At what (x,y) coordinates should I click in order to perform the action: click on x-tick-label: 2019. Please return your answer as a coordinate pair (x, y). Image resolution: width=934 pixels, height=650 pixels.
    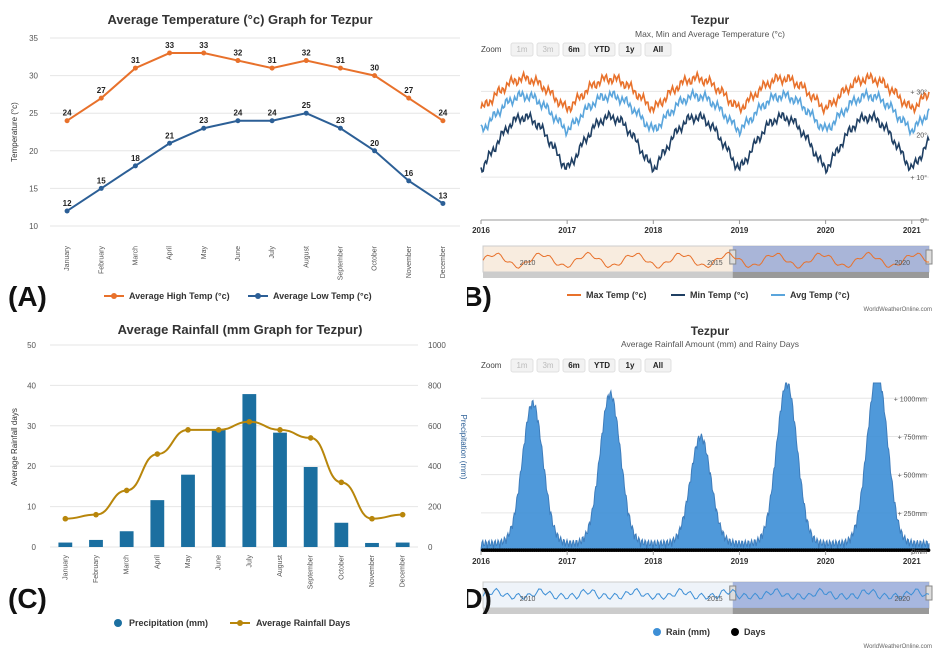
    Looking at the image, I should click on (740, 230).